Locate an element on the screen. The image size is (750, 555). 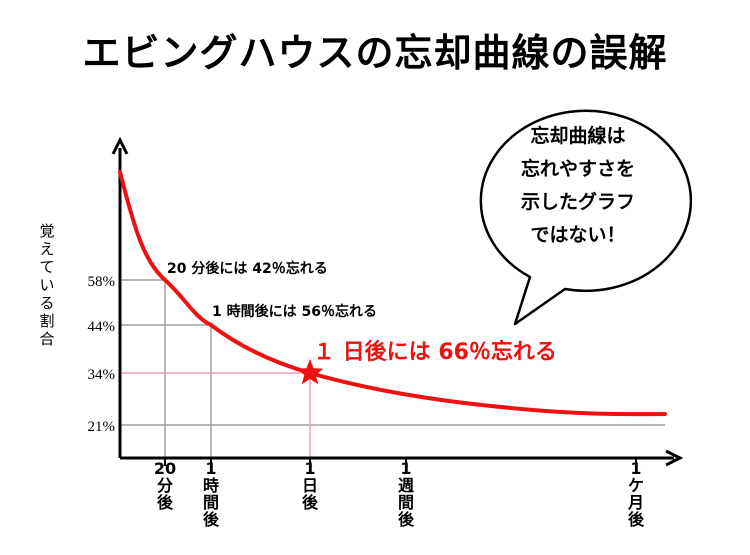
y-label-char: 合 is located at coordinates (47, 339).